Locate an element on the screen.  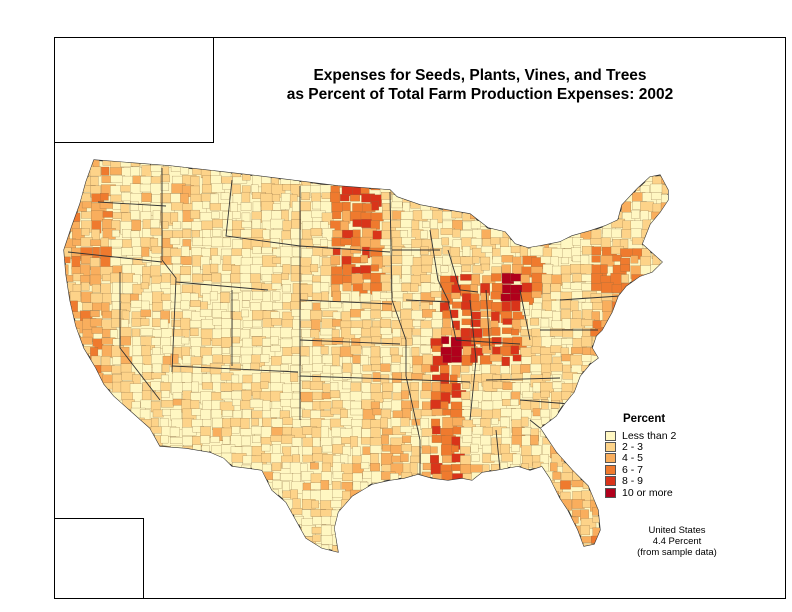
legend-label: 6 - 7 is located at coordinates (633, 469).